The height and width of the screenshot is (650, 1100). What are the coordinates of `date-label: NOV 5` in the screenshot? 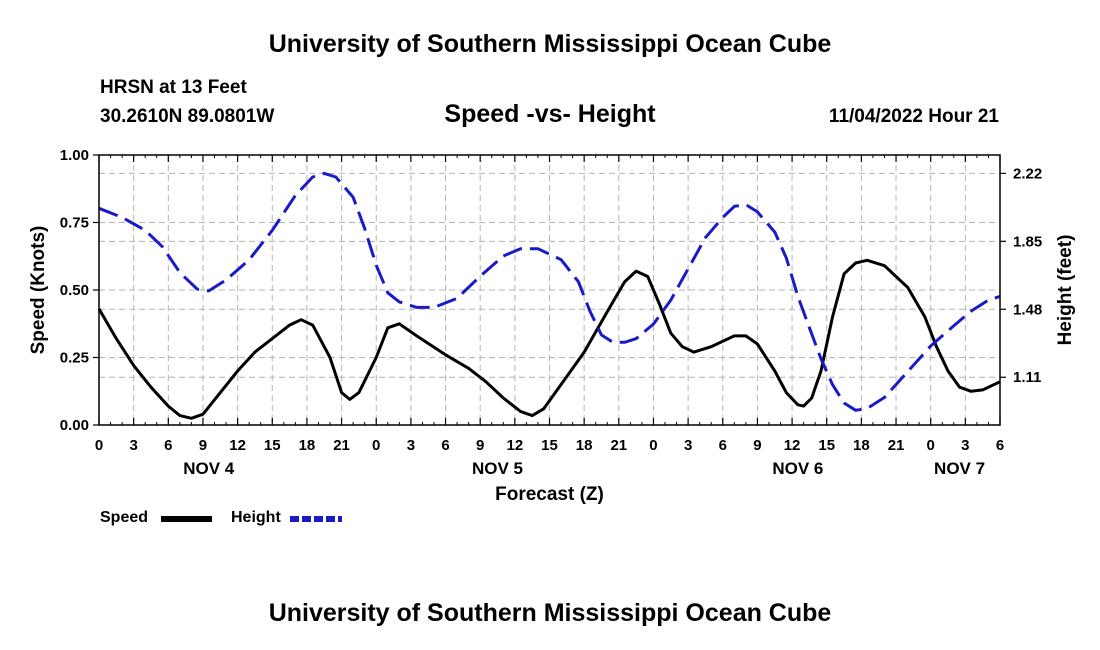 It's located at (497, 468).